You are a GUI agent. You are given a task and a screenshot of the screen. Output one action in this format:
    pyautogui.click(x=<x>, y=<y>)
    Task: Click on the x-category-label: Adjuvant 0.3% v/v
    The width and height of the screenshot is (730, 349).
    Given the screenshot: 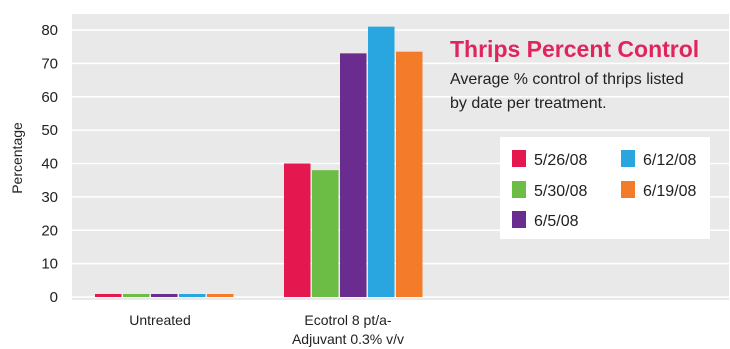 What is the action you would take?
    pyautogui.click(x=348, y=339)
    